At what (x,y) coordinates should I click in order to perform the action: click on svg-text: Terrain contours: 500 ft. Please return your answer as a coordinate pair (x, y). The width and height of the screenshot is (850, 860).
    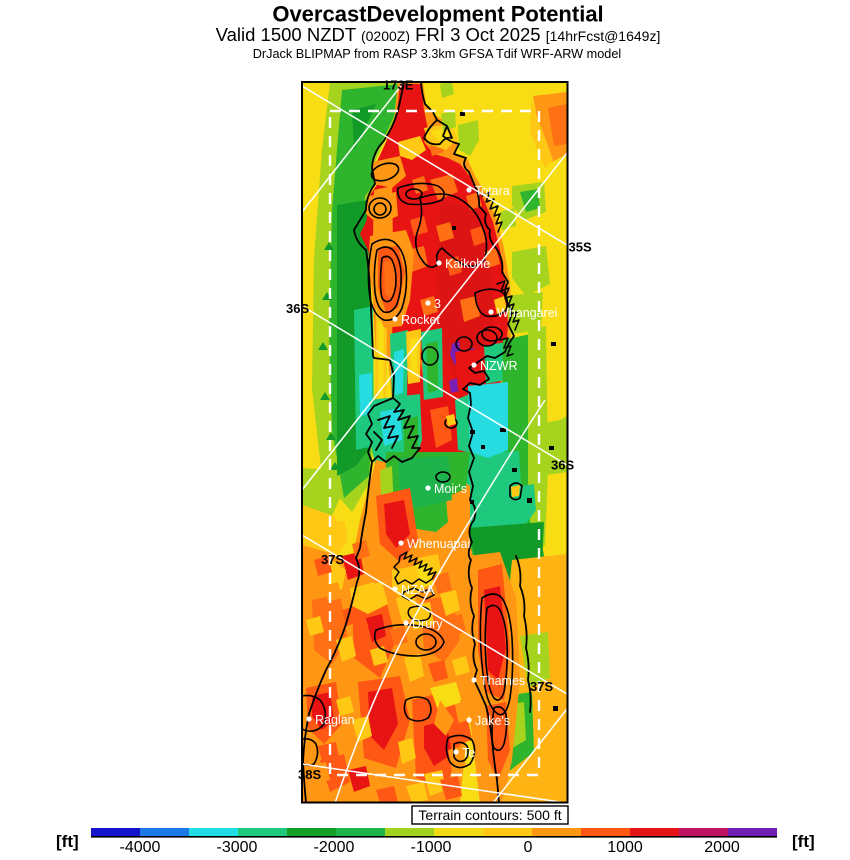
    Looking at the image, I should click on (489, 815).